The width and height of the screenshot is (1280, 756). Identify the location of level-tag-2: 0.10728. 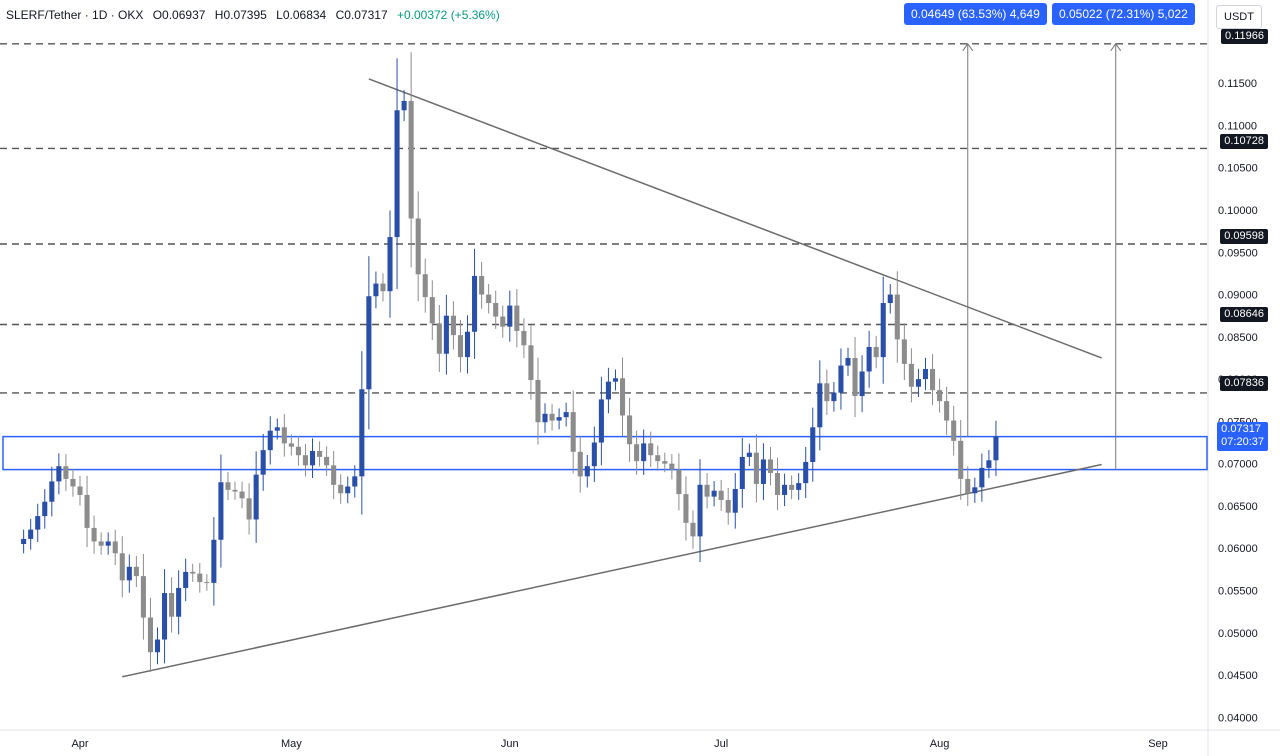
(1244, 141).